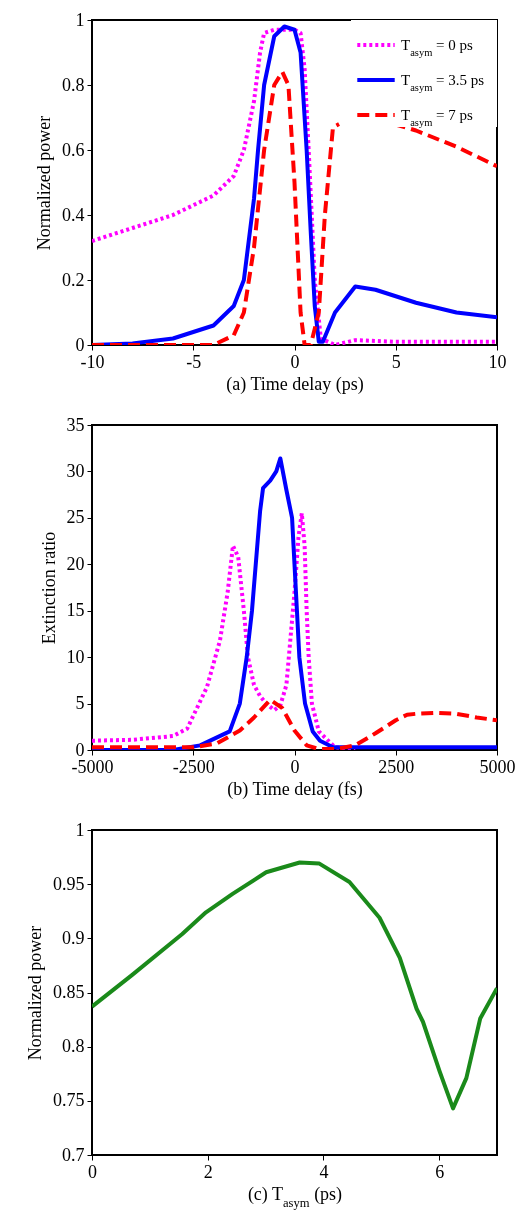 Image resolution: width=521 pixels, height=1224 pixels. What do you see at coordinates (73, 214) in the screenshot?
I see `y-tick-label: 0.4` at bounding box center [73, 214].